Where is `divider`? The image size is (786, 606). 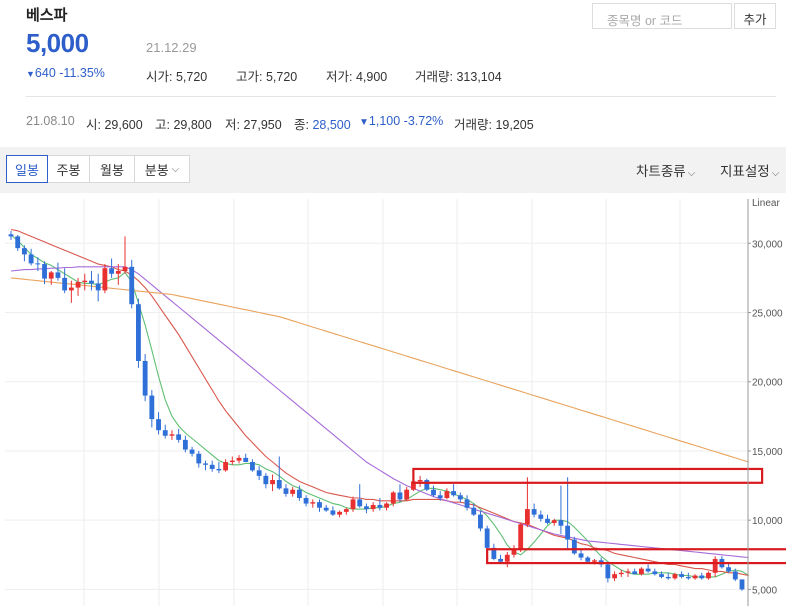
divider is located at coordinates (401, 96).